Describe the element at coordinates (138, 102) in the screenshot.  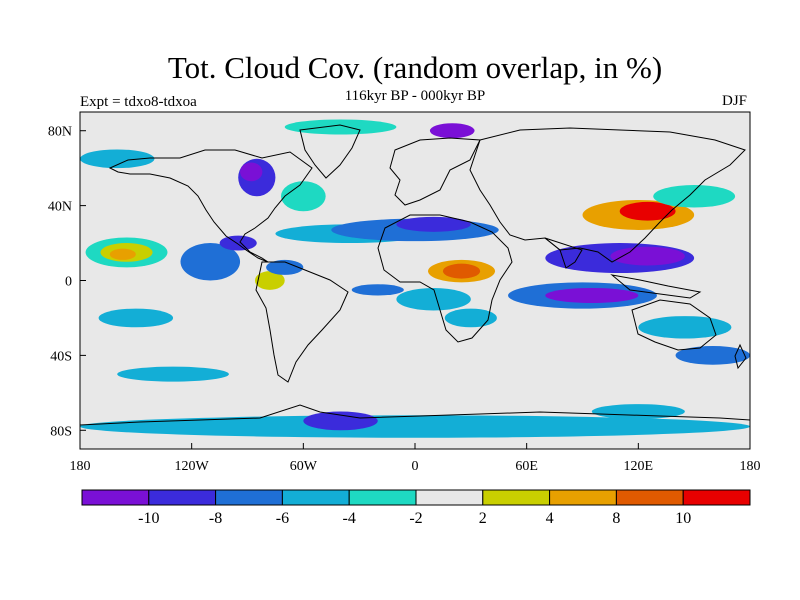
I see `experiment-label: Expt = tdxo8-tdxoa` at that location.